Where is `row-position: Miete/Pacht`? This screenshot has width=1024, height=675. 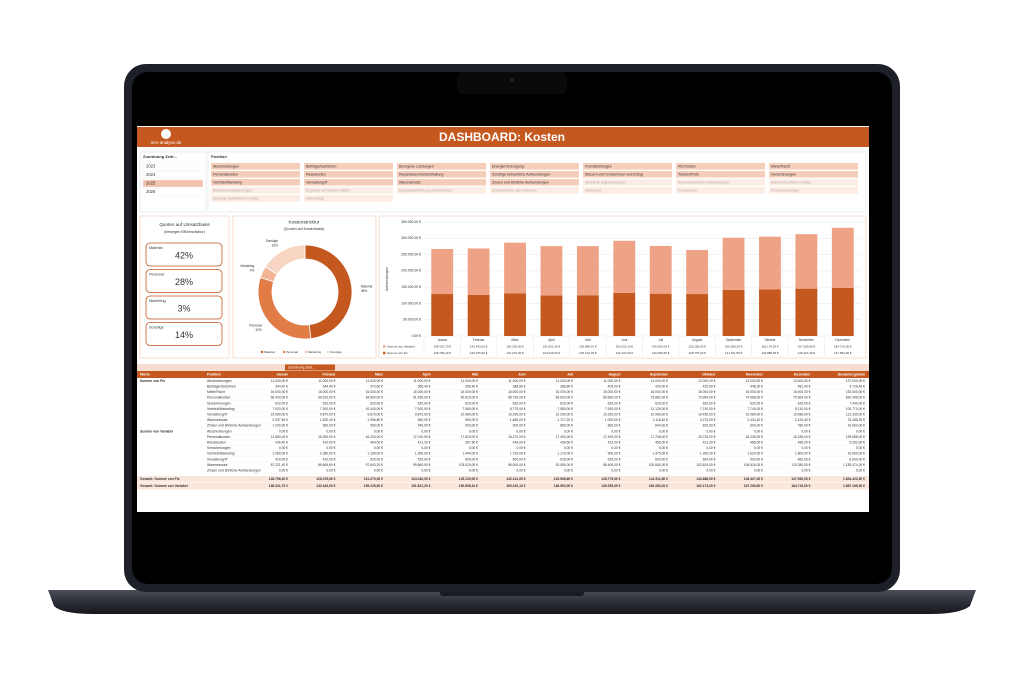
row-position: Miete/Pacht is located at coordinates (216, 392).